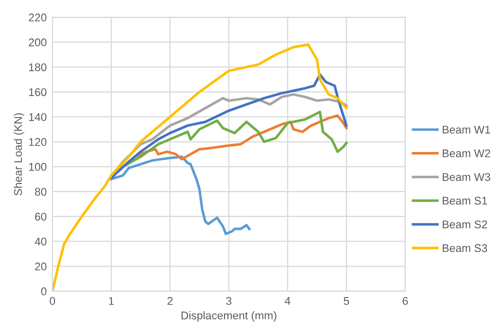 Image resolution: width=504 pixels, height=332 pixels. I want to click on y-tick-label: 100, so click(37, 166).